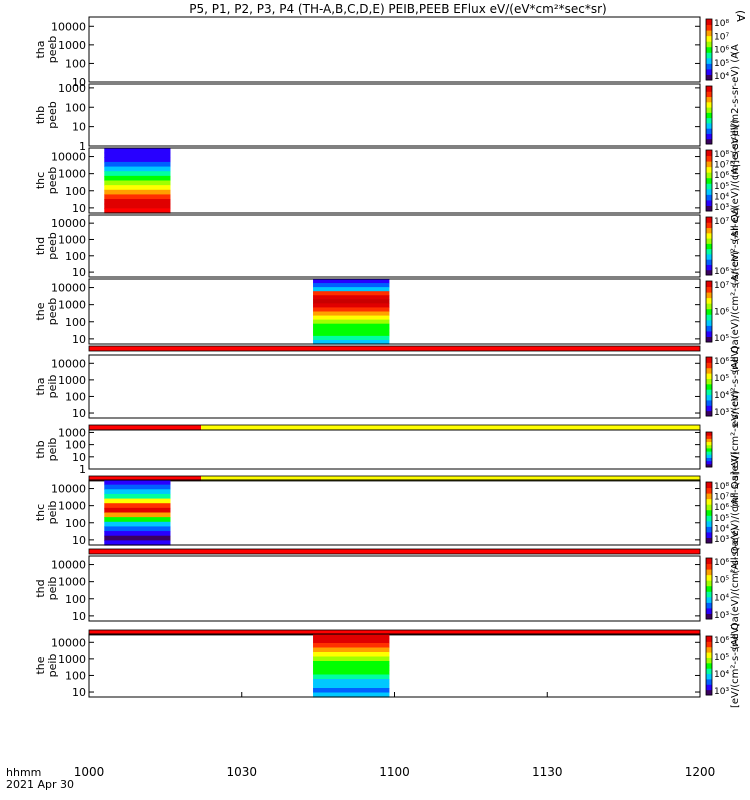 The height and width of the screenshot is (800, 750). I want to click on colorbar-unit-label: (A, so click(735, 49).